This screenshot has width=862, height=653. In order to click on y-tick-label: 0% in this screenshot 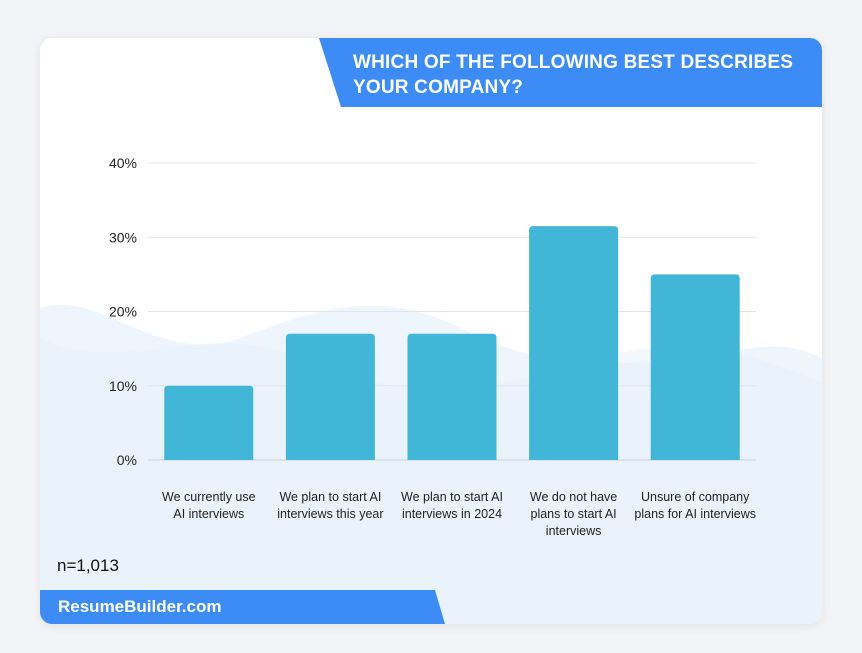, I will do `click(127, 460)`.